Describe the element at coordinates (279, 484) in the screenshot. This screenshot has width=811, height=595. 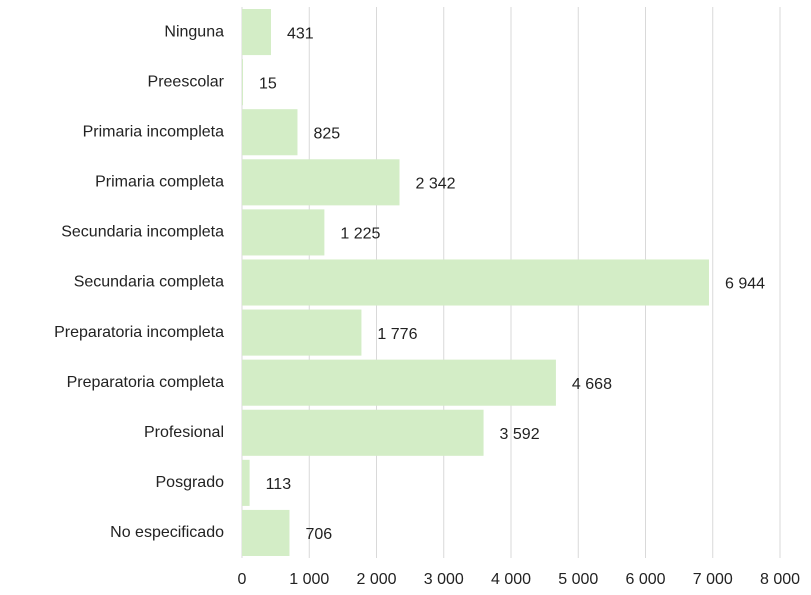
I see `value-label: 113` at that location.